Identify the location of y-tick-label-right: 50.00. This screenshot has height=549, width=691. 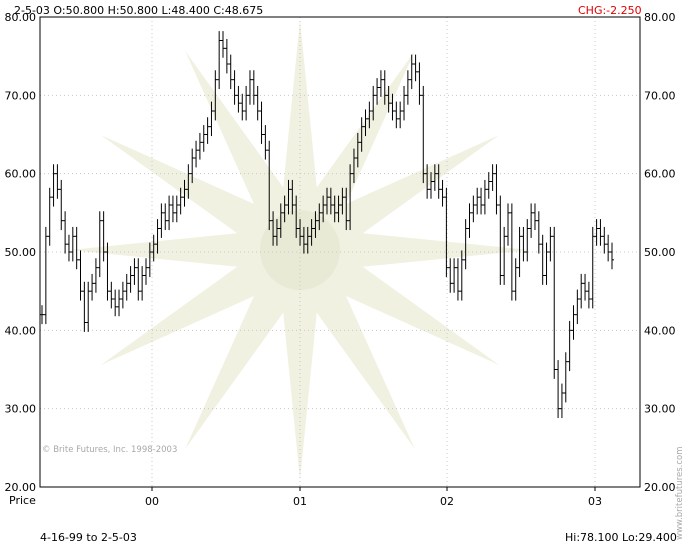
(660, 252).